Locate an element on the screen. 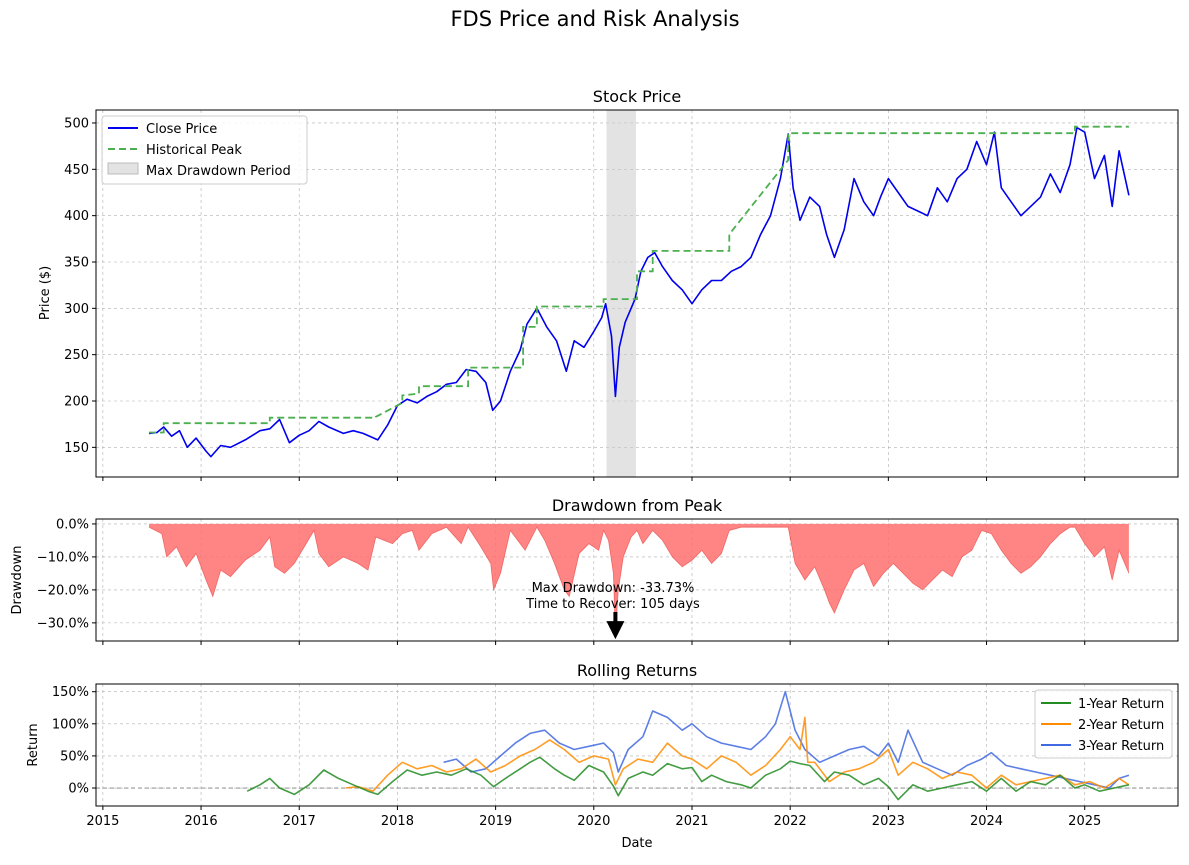  drawdown-y-tick-label: −30.0% is located at coordinates (63, 623).